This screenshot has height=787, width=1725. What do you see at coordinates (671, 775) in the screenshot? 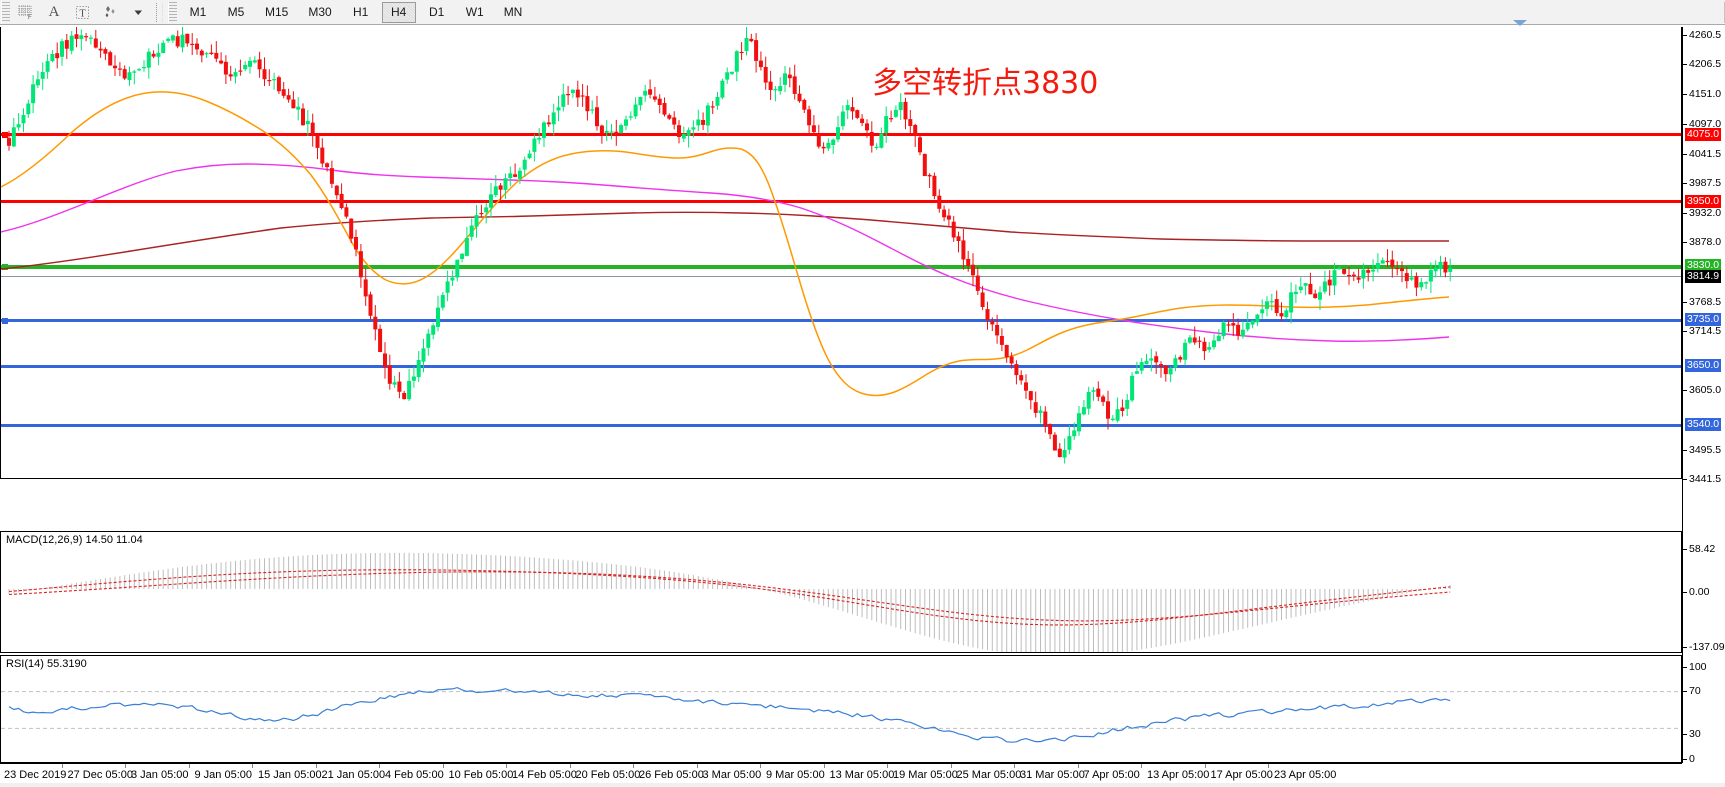
I see `time-label: 26 Feb 05:00` at bounding box center [671, 775].